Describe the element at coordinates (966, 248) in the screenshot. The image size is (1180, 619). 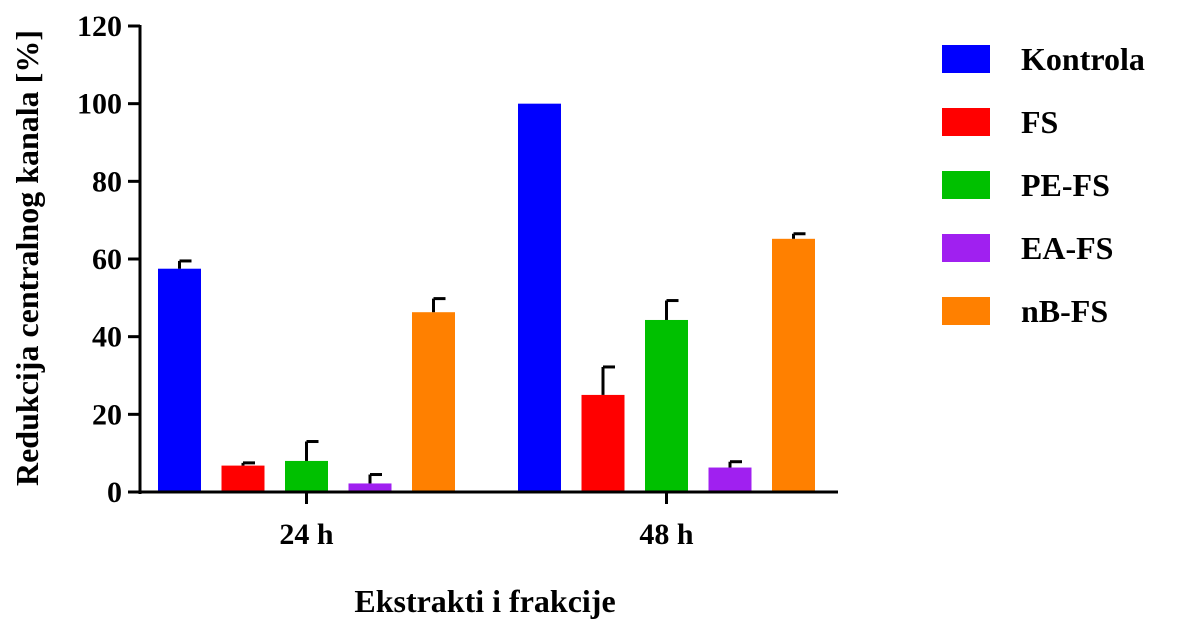
I see `legend-swatch-ea-fs` at that location.